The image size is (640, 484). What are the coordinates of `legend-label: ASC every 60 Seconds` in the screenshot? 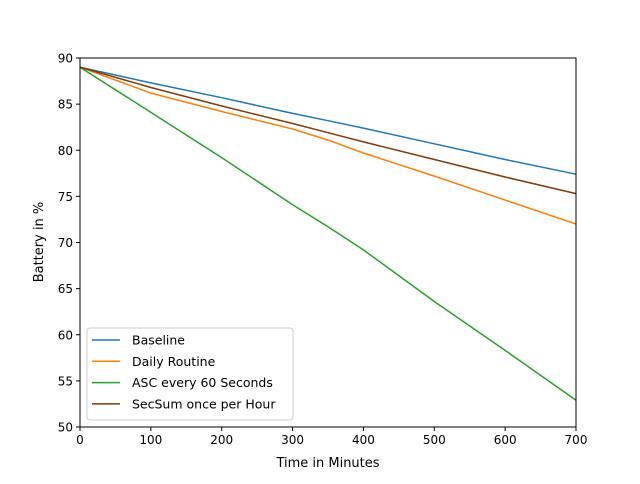 It's located at (202, 382).